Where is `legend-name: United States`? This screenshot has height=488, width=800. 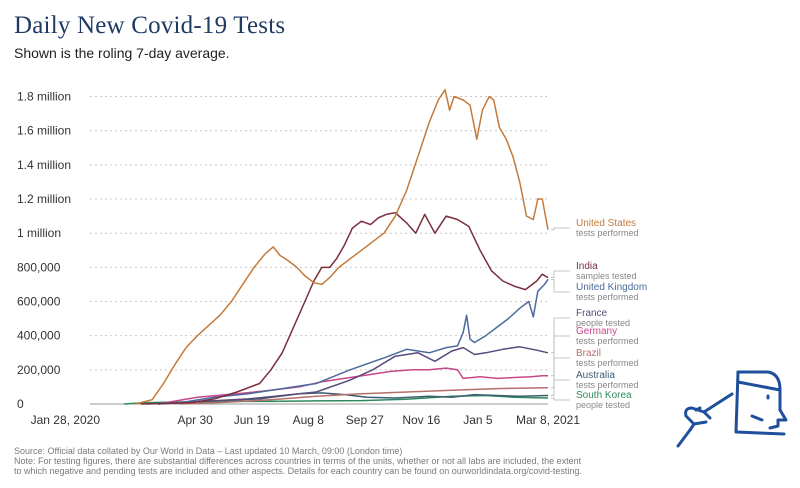
legend-name: United States is located at coordinates (606, 223).